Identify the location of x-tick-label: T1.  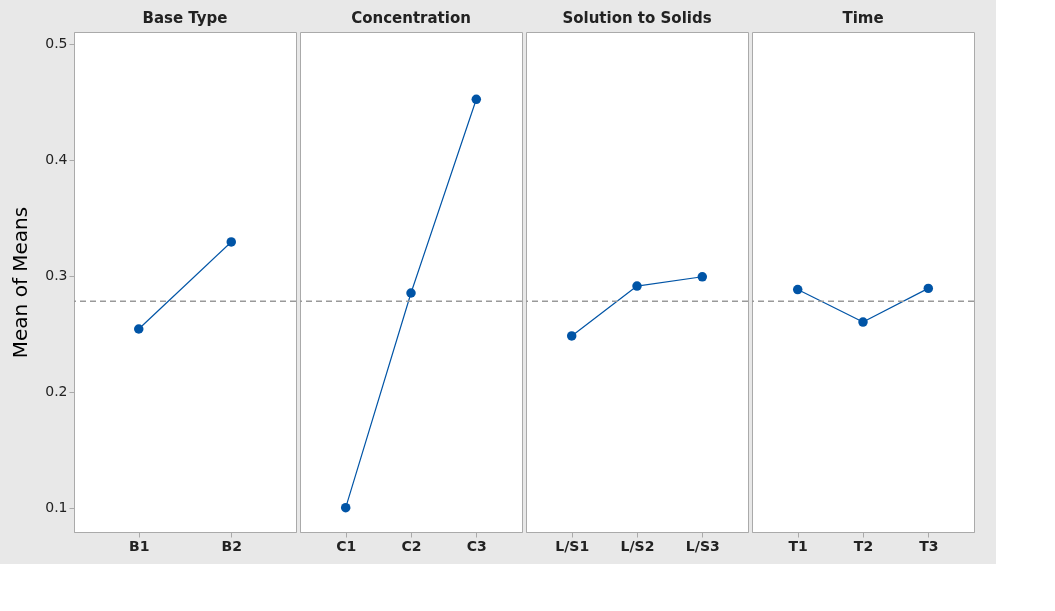
(798, 545).